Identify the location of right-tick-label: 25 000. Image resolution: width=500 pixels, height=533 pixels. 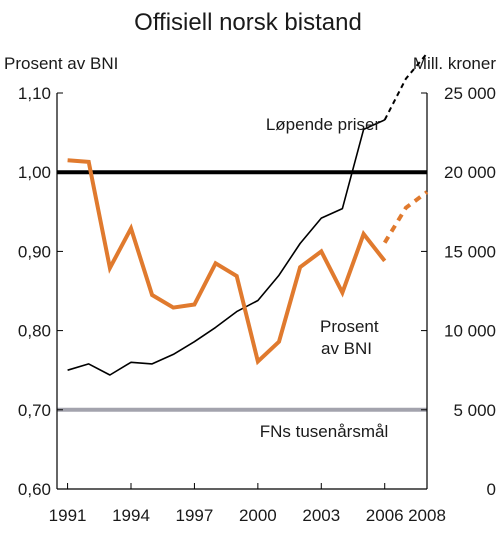
(470, 93).